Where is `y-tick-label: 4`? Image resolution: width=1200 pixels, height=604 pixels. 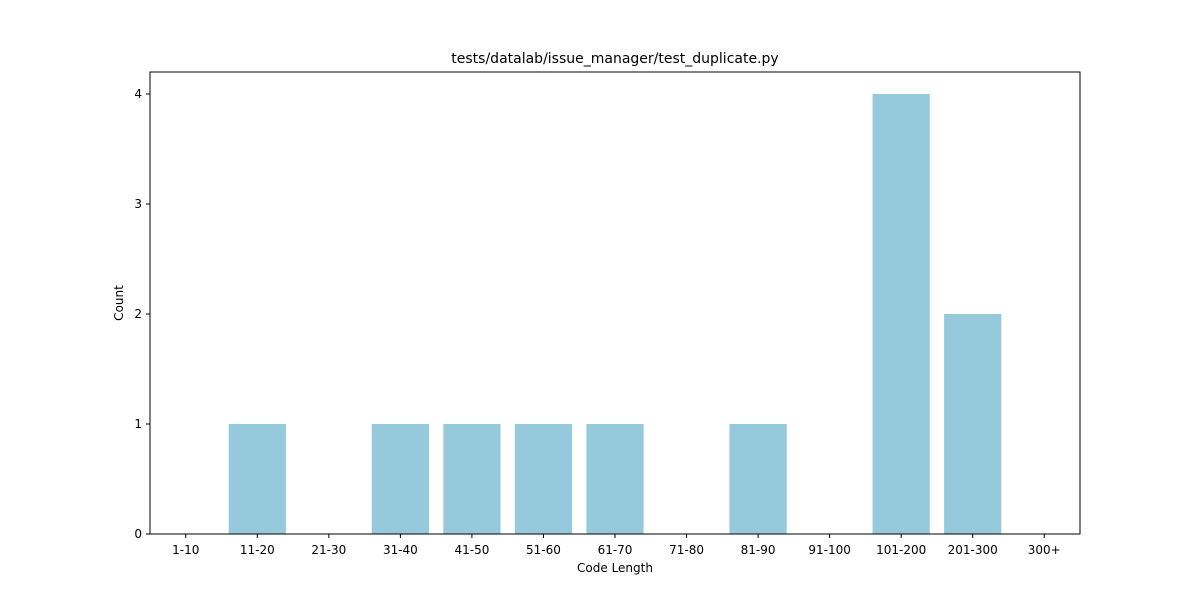
y-tick-label: 4 is located at coordinates (138, 94).